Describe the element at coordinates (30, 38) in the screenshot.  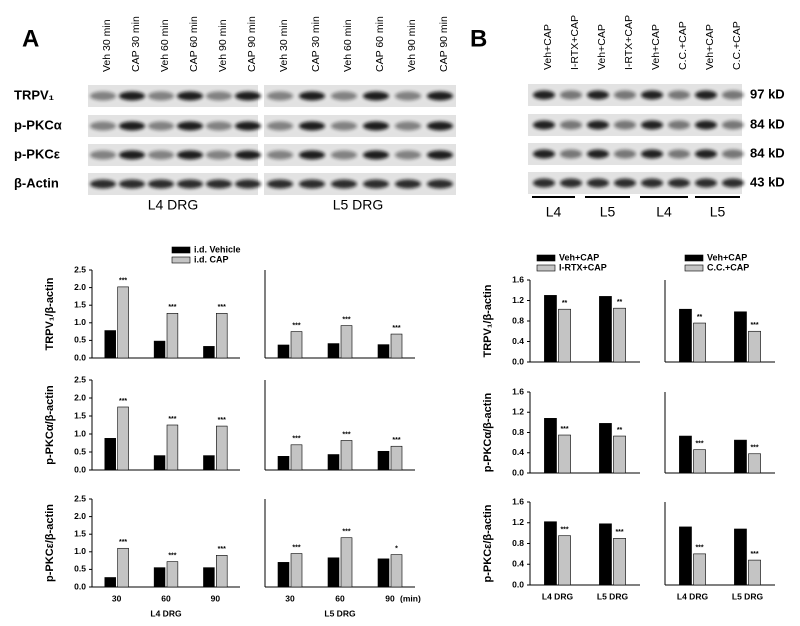
I see `panel-letter: A` at that location.